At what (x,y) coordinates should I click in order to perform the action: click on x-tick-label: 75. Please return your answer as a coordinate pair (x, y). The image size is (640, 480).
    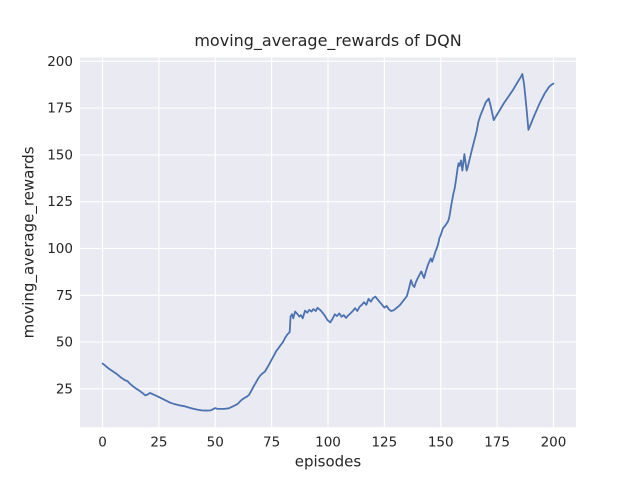
    Looking at the image, I should click on (271, 443).